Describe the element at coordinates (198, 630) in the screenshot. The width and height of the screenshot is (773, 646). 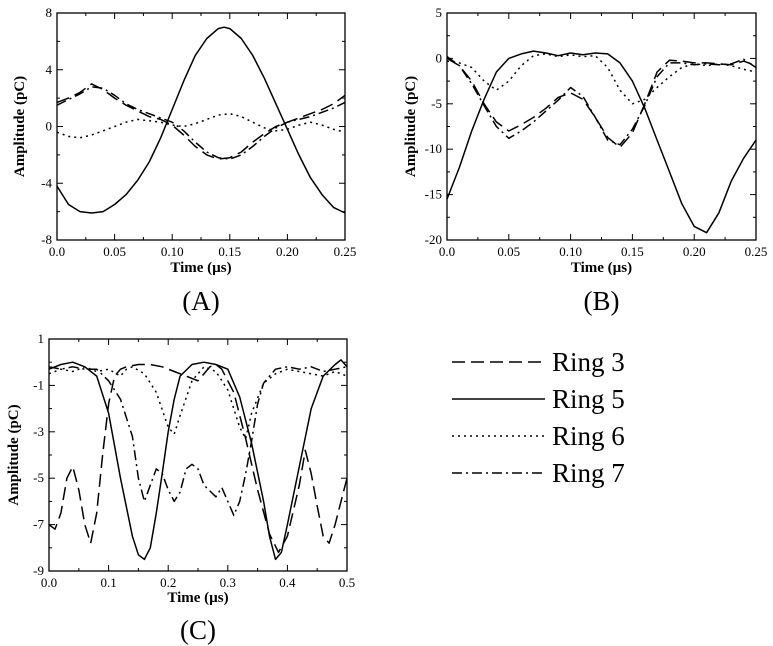
I see `panel-tag: (C)` at that location.